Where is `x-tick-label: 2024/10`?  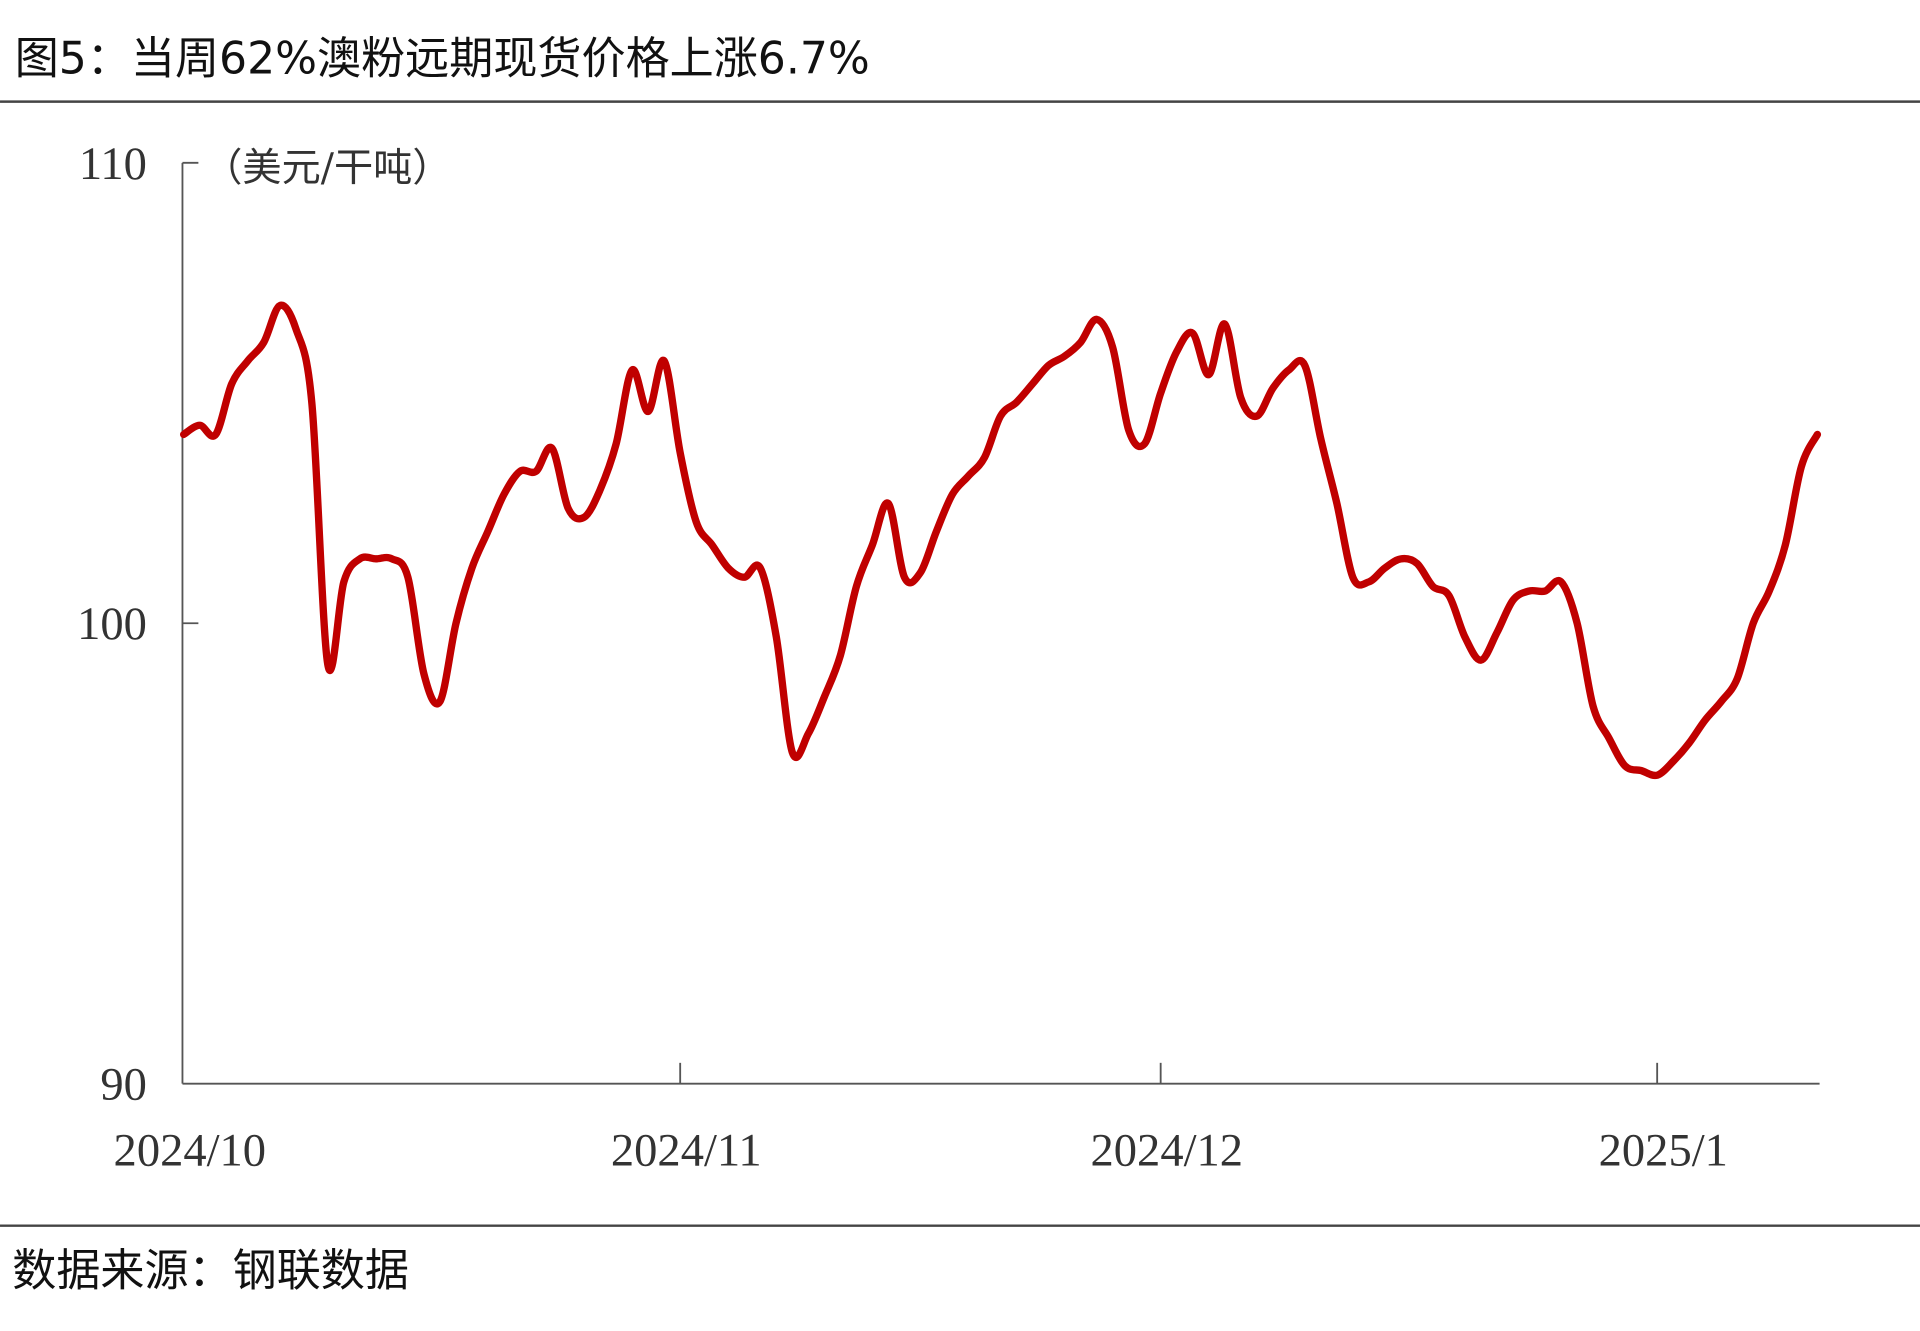 x-tick-label: 2024/10 is located at coordinates (190, 1151).